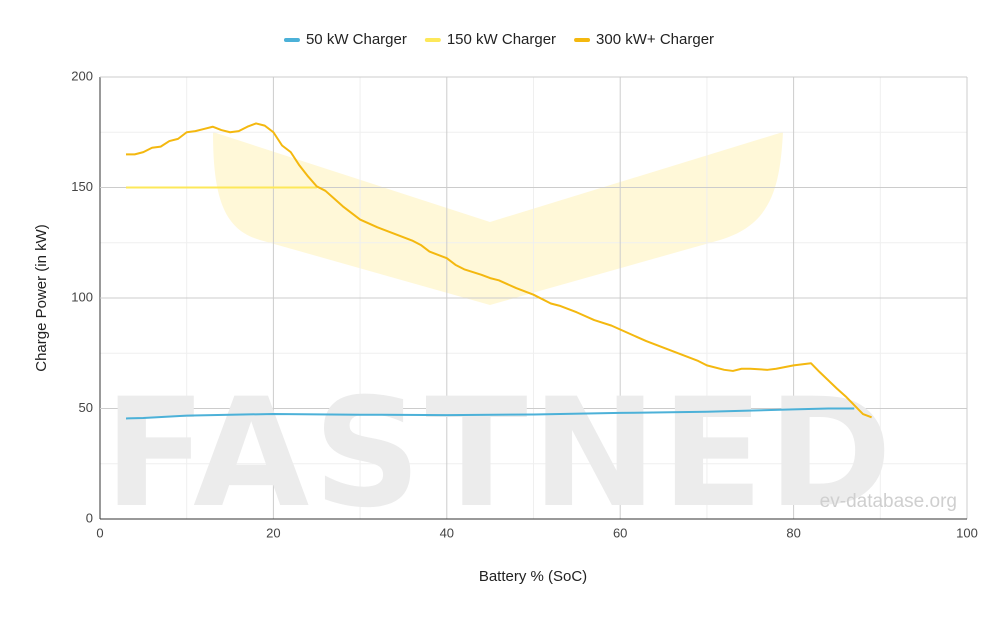  What do you see at coordinates (490, 413) in the screenshot?
I see `series-line` at bounding box center [490, 413].